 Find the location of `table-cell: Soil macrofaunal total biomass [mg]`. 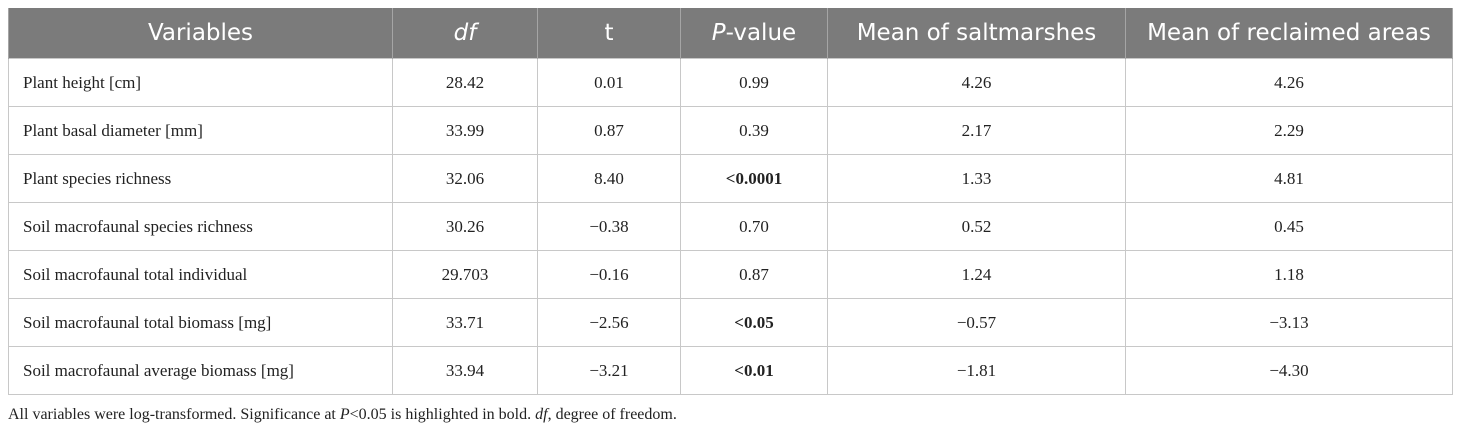

table-cell: Soil macrofaunal total biomass [mg] is located at coordinates (200, 322).